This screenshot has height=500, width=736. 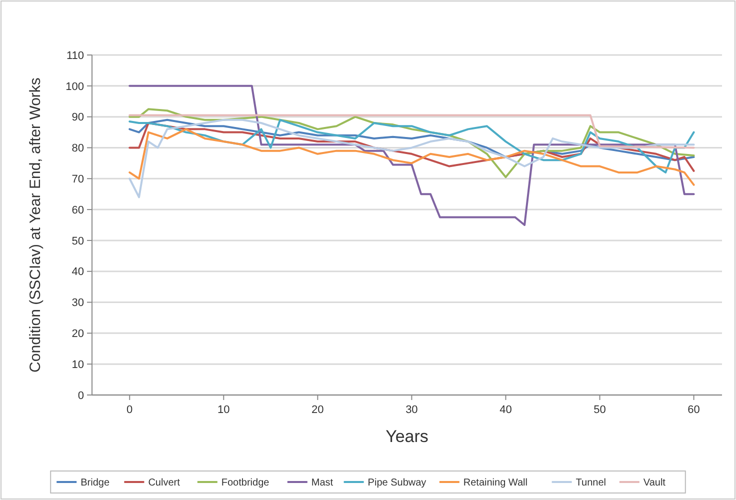 What do you see at coordinates (506, 410) in the screenshot?
I see `x-tick-label: 40` at bounding box center [506, 410].